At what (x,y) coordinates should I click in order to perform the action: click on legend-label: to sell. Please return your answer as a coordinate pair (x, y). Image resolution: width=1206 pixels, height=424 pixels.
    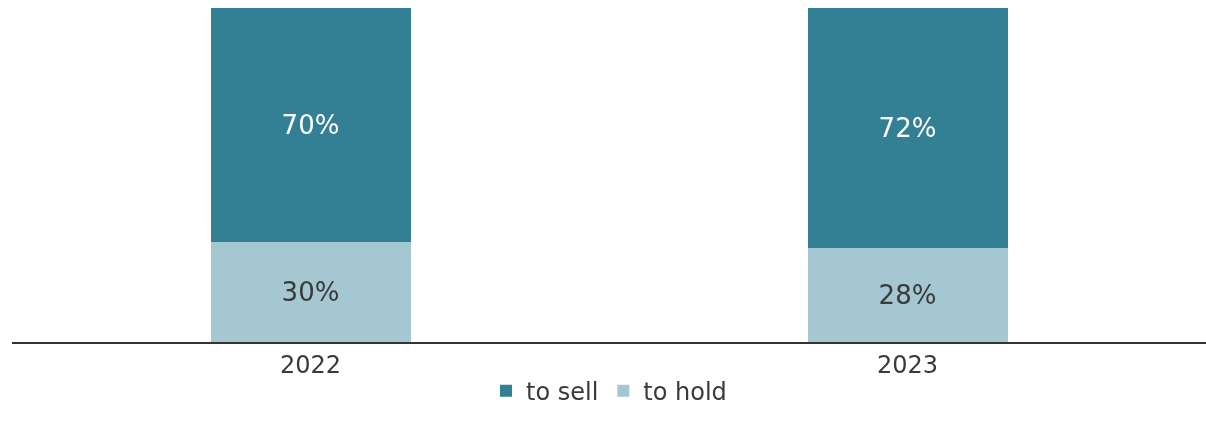
    Looking at the image, I should click on (562, 392).